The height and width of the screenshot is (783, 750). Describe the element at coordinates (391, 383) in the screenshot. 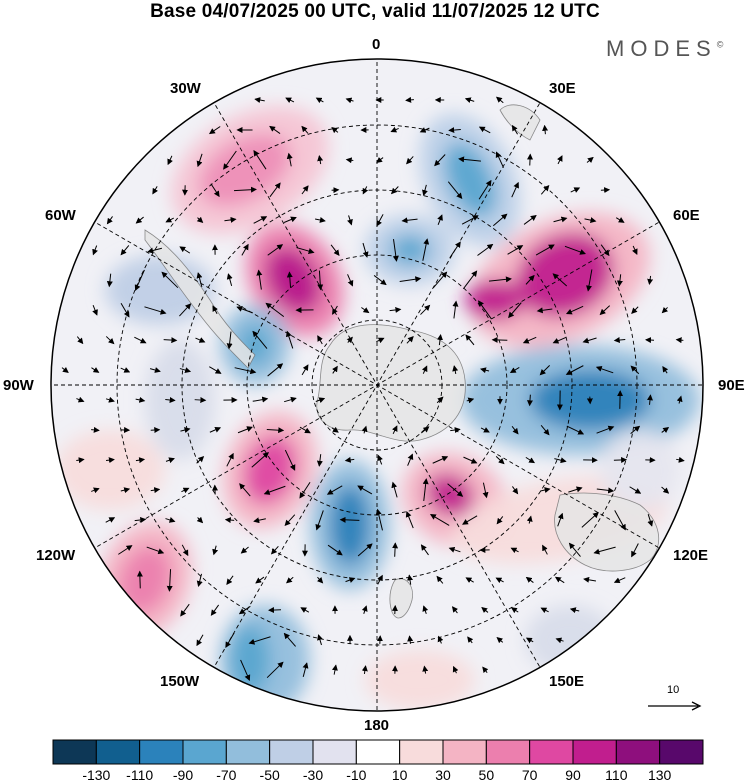

I see `land-mass` at that location.